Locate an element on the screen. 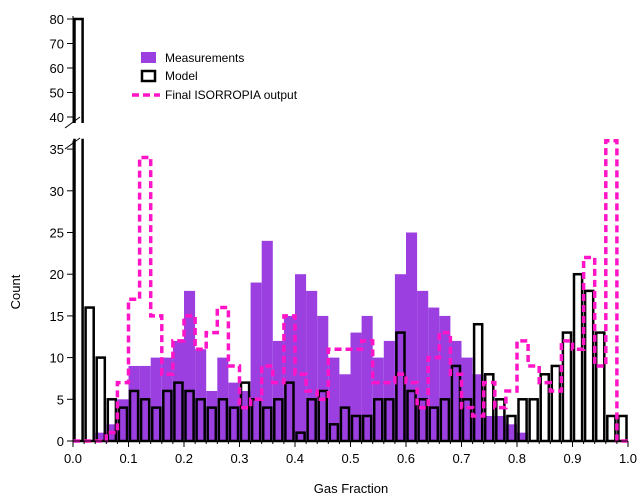 The height and width of the screenshot is (498, 643). x-tick-label: 0.6 is located at coordinates (406, 458).